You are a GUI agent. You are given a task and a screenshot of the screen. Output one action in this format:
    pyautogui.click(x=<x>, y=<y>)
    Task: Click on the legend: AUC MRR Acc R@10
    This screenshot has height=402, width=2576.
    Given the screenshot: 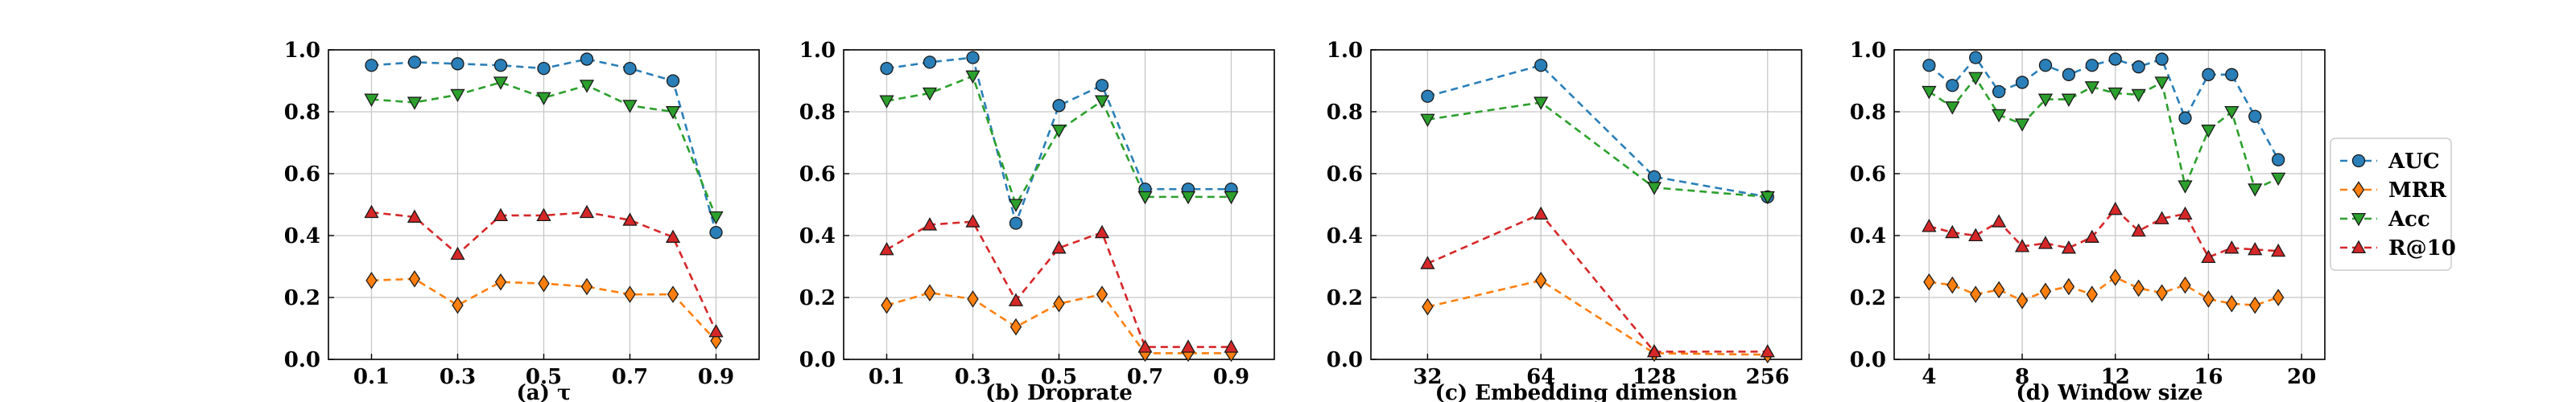 What is the action you would take?
    pyautogui.click(x=2393, y=204)
    